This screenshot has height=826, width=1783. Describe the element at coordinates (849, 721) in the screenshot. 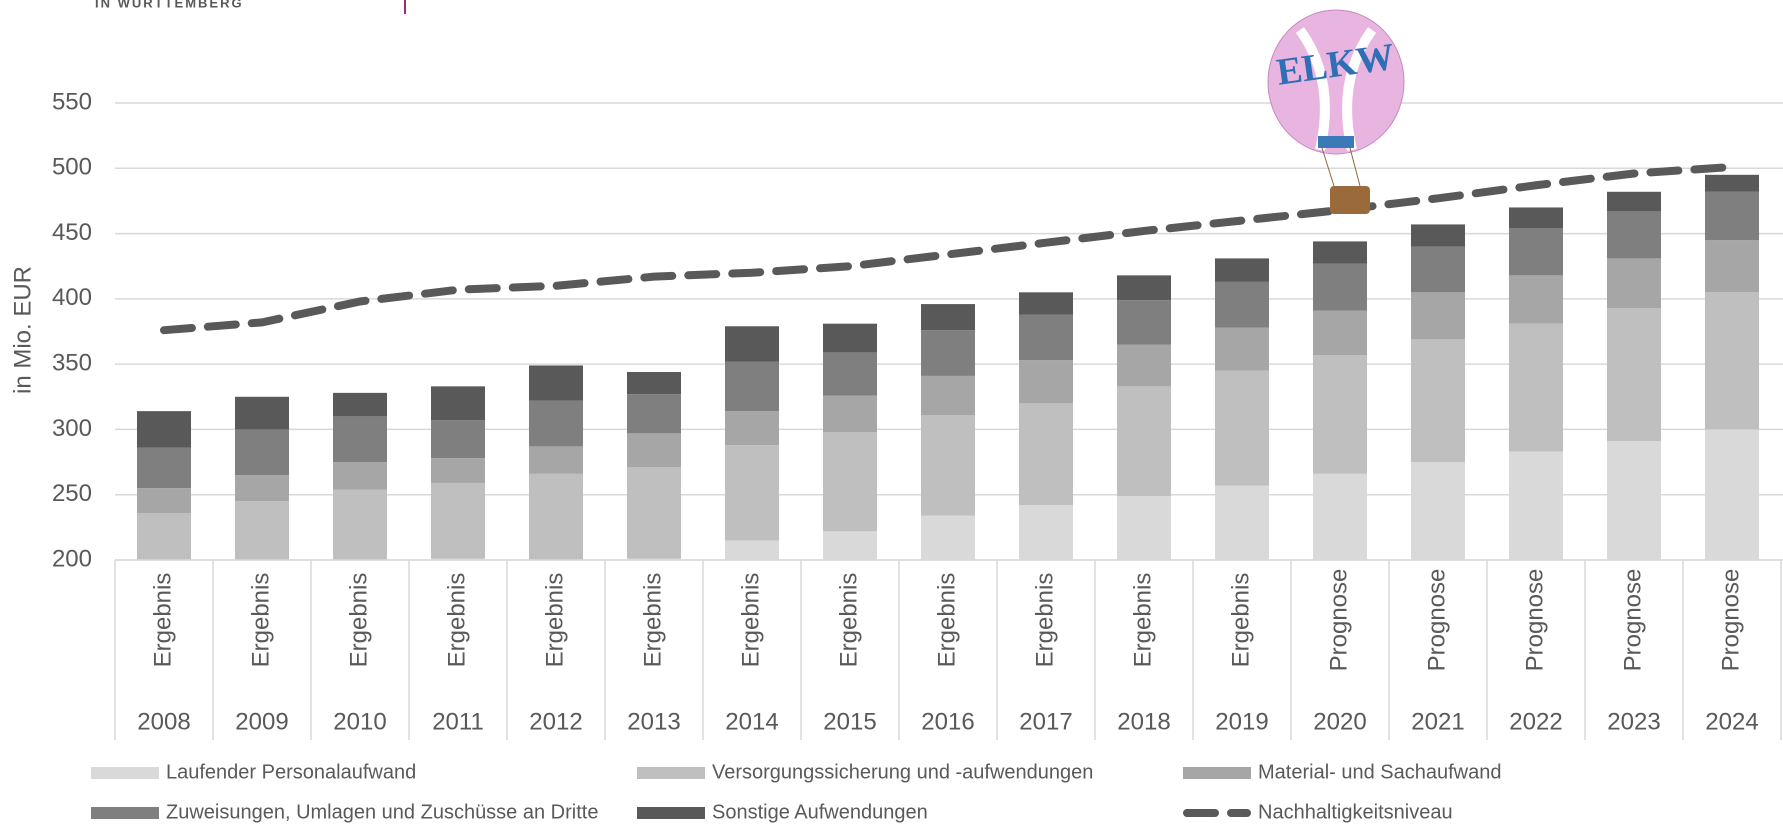

I see `x-tick-label: 2015` at that location.